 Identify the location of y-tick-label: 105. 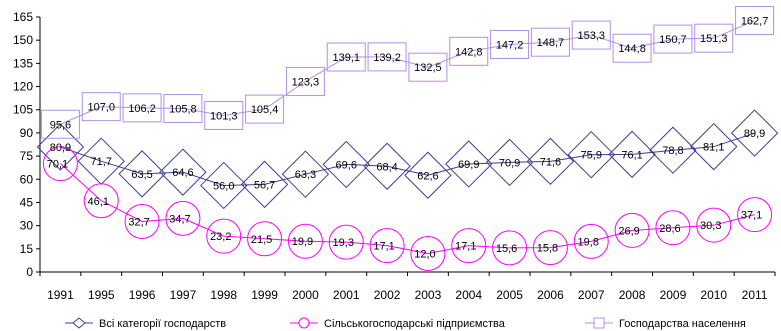
(23, 110).